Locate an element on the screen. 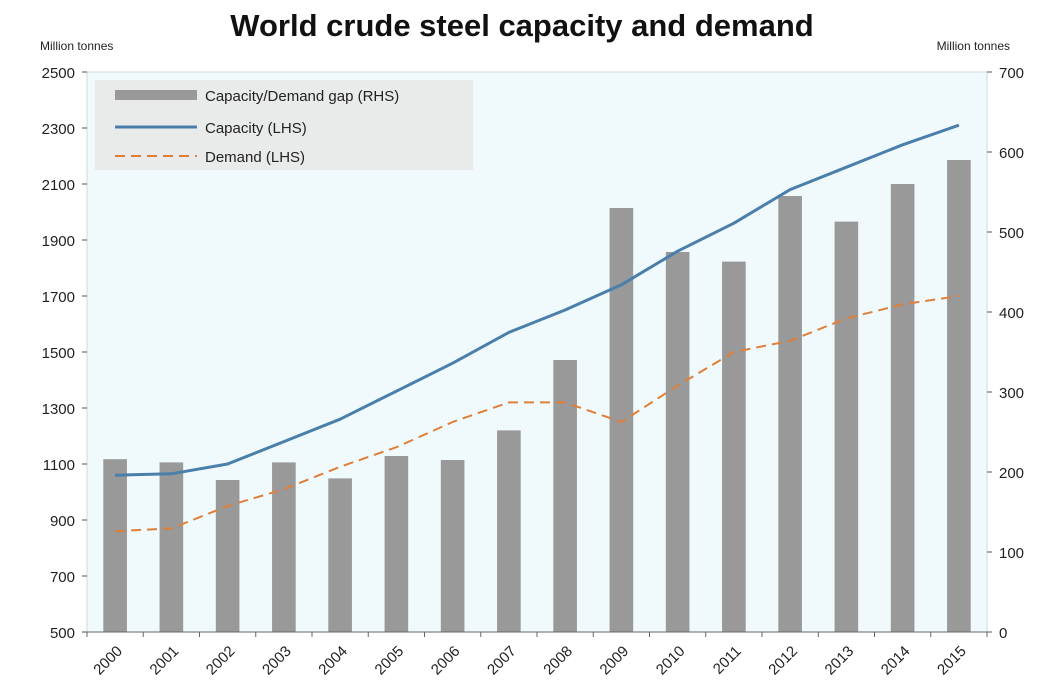 Image resolution: width=1054 pixels, height=683 pixels. bar-gap-2006 is located at coordinates (452, 546).